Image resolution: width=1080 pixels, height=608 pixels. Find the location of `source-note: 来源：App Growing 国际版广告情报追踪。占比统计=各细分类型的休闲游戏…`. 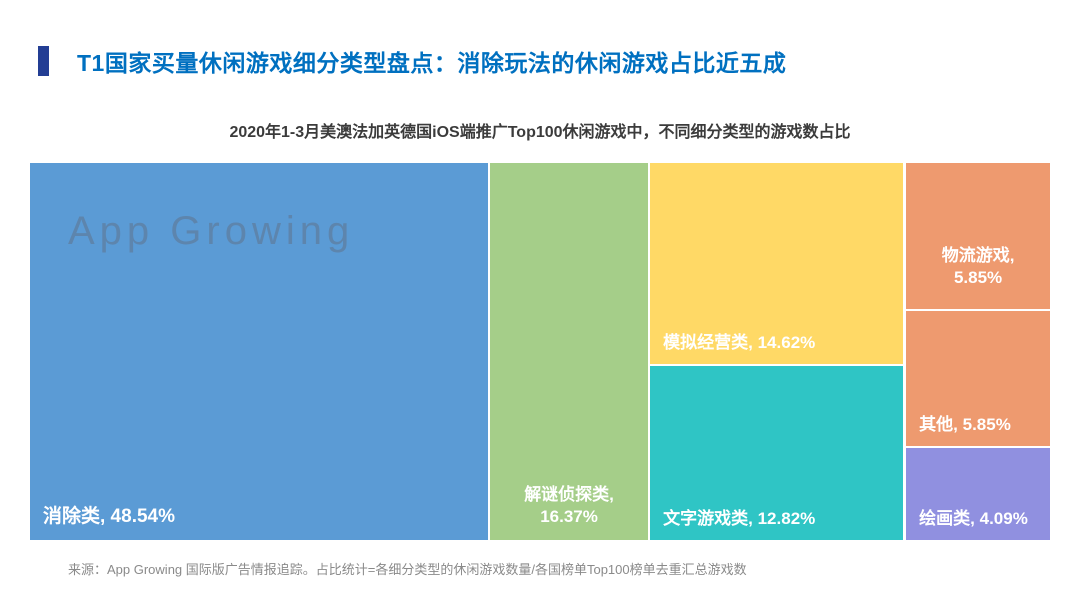

source-note: 来源：App Growing 国际版广告情报追踪。占比统计=各细分类型的休闲游戏… is located at coordinates (407, 569).